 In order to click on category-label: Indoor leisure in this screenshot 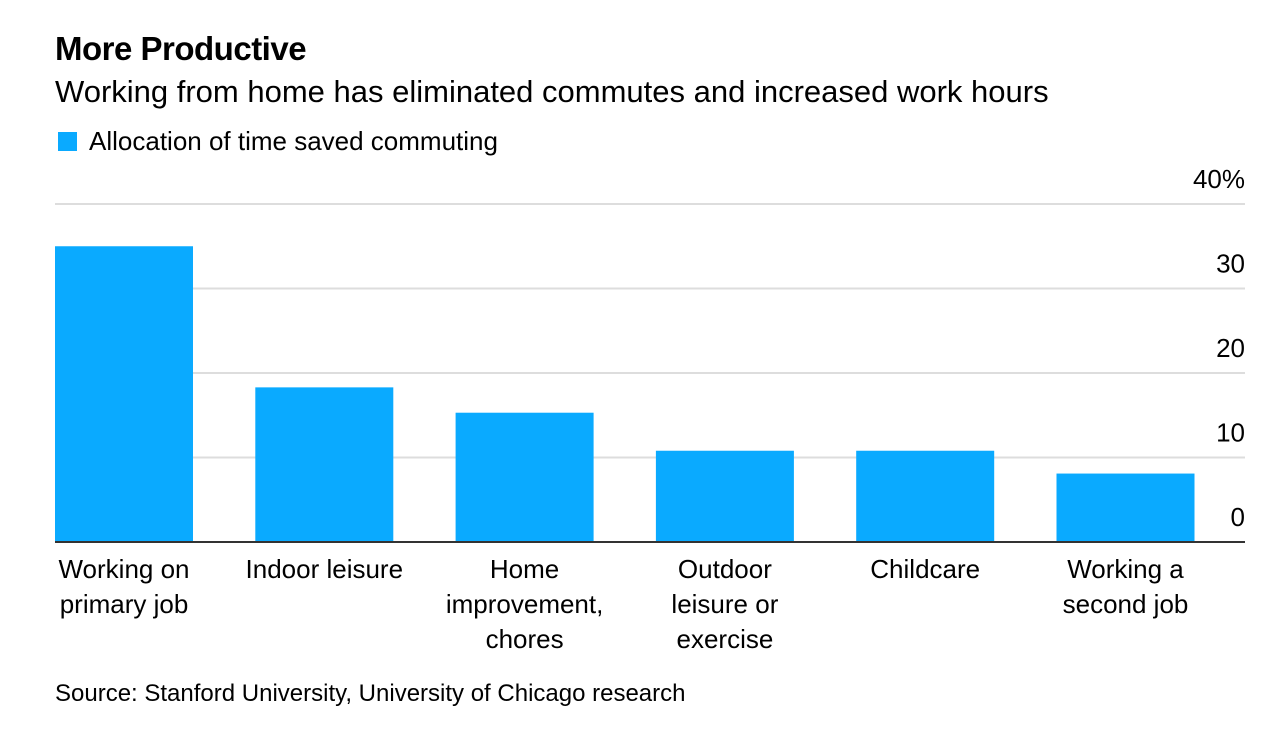, I will do `click(325, 569)`.